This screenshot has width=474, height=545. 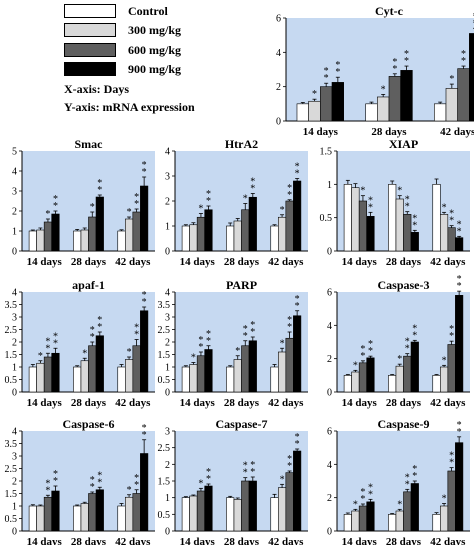 What do you see at coordinates (129, 107) in the screenshot?
I see `y-axis-note: Y-axis: mRNA expression` at bounding box center [129, 107].